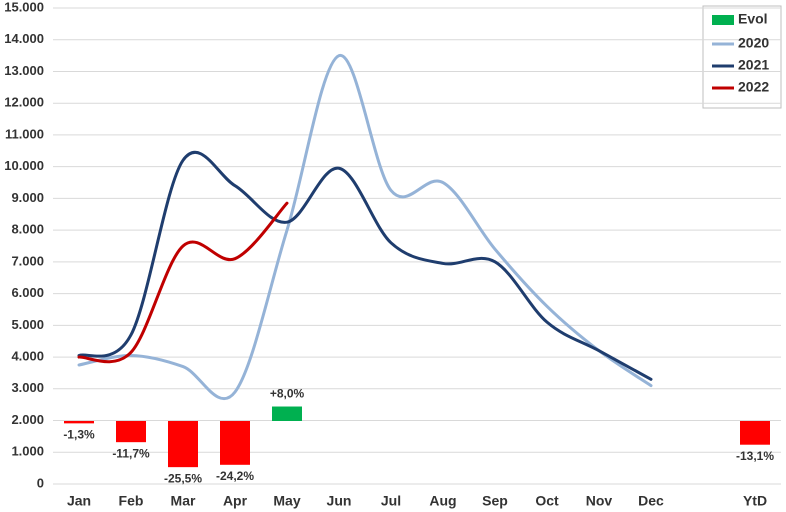 This screenshot has width=786, height=512. I want to click on y-tick-label: 2.000, so click(27, 419).